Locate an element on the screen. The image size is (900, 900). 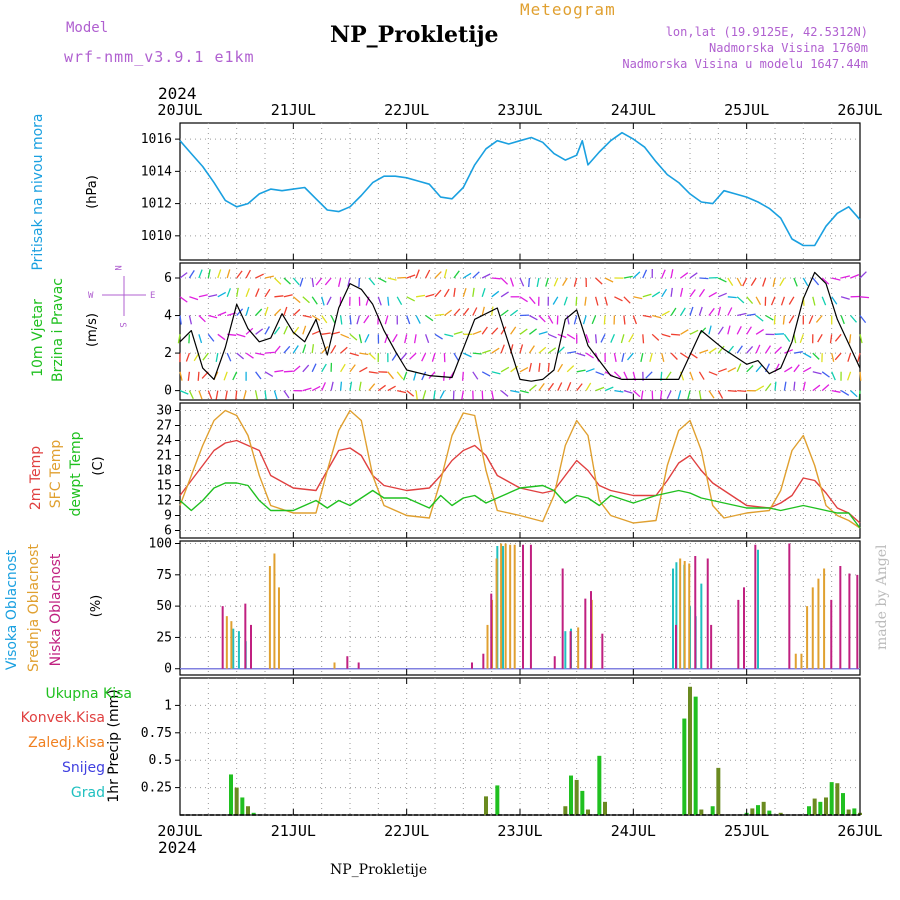
cloud-label-mid: Srednja Oblacnost is located at coordinates (34, 608).